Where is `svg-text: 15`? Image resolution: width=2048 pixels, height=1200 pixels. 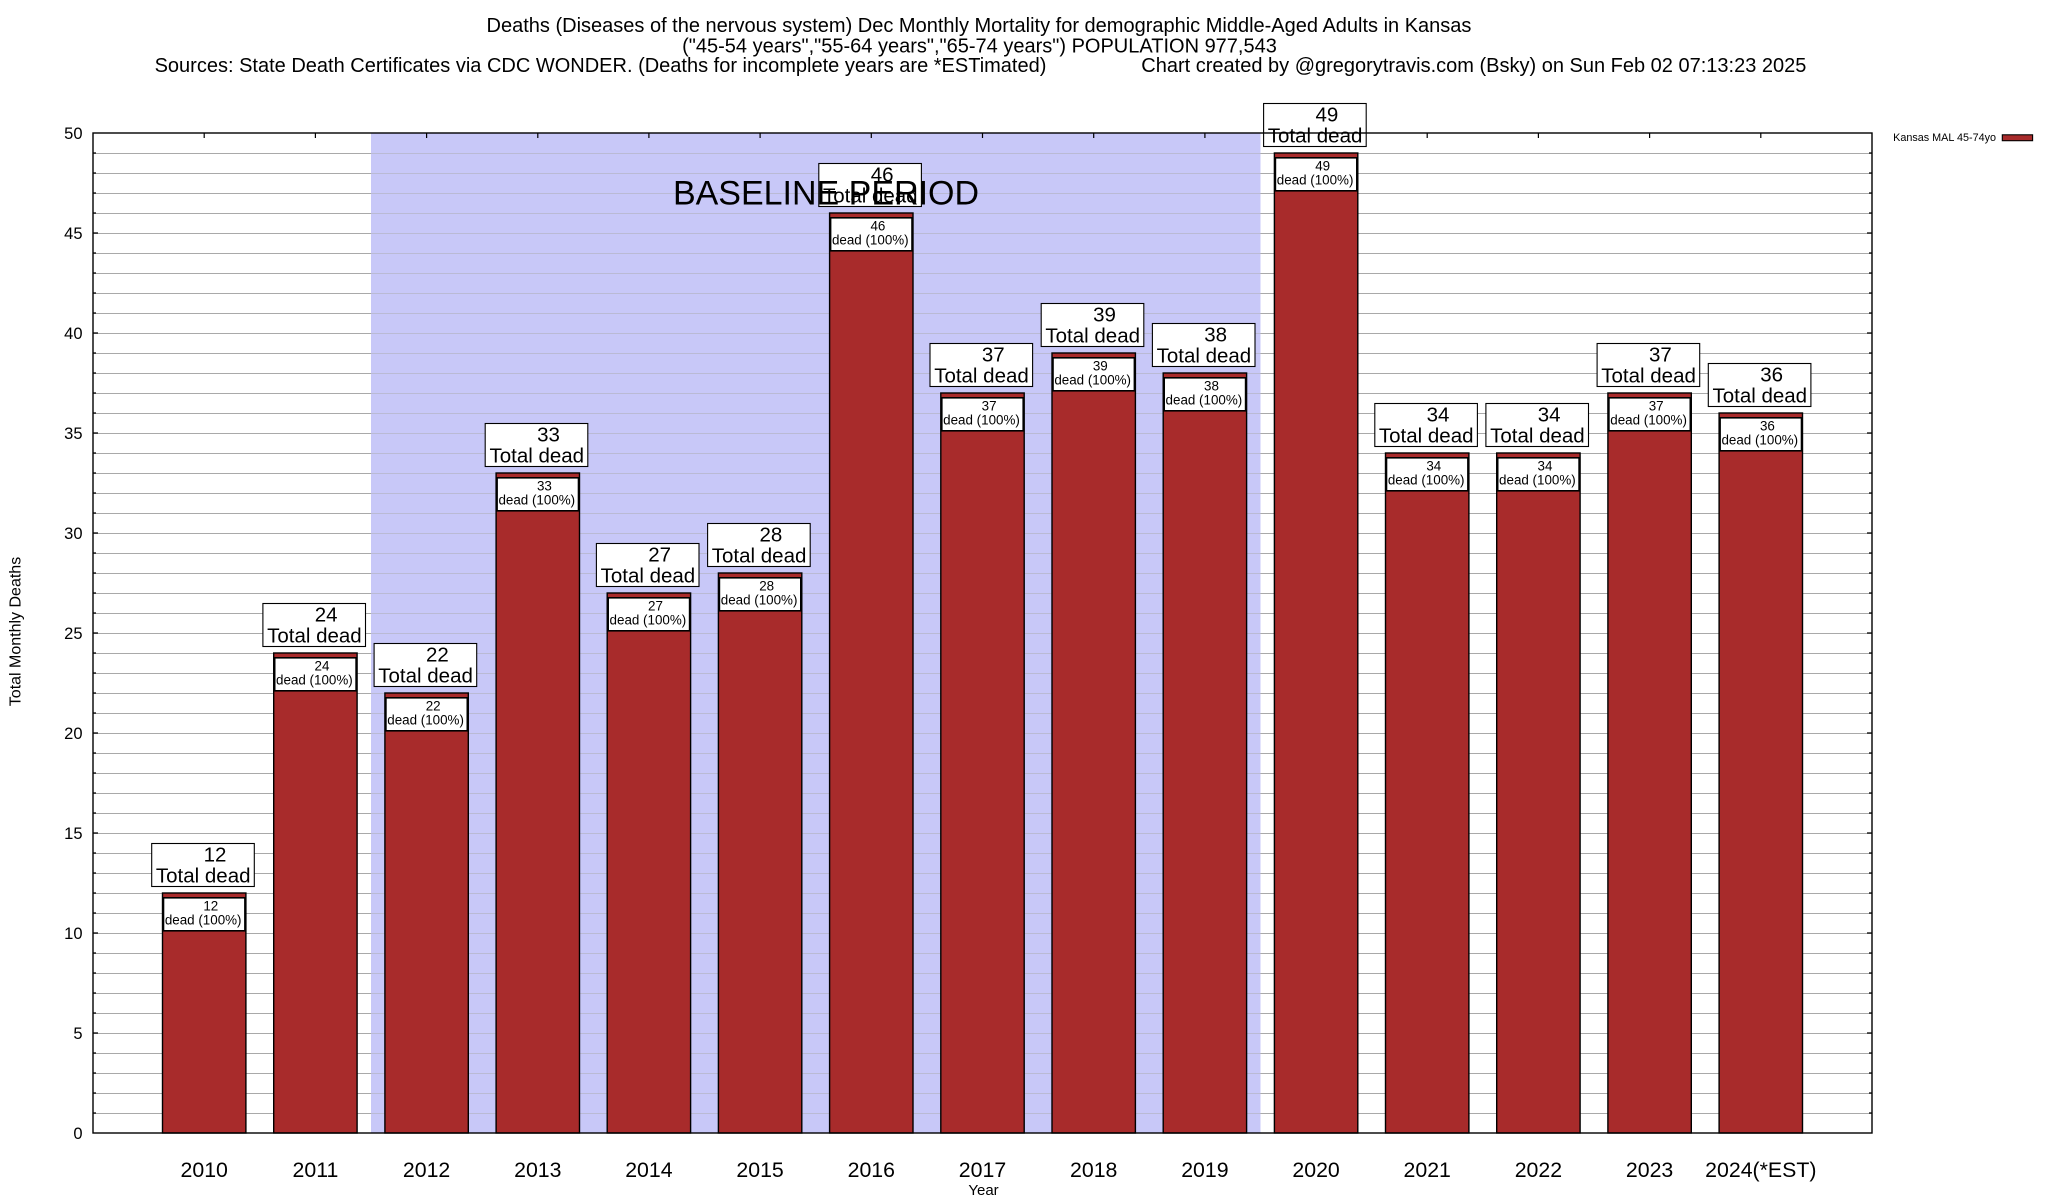 svg-text: 15 is located at coordinates (73, 834).